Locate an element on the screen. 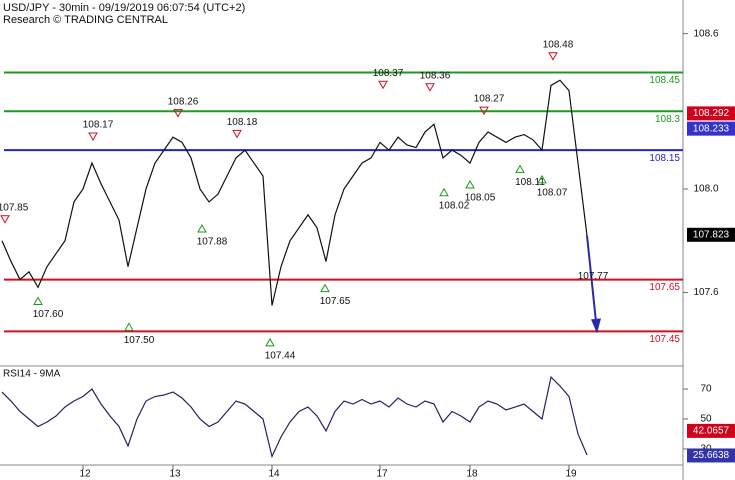 This screenshot has width=735, height=480. price-tag-label: 108.233 is located at coordinates (711, 128).